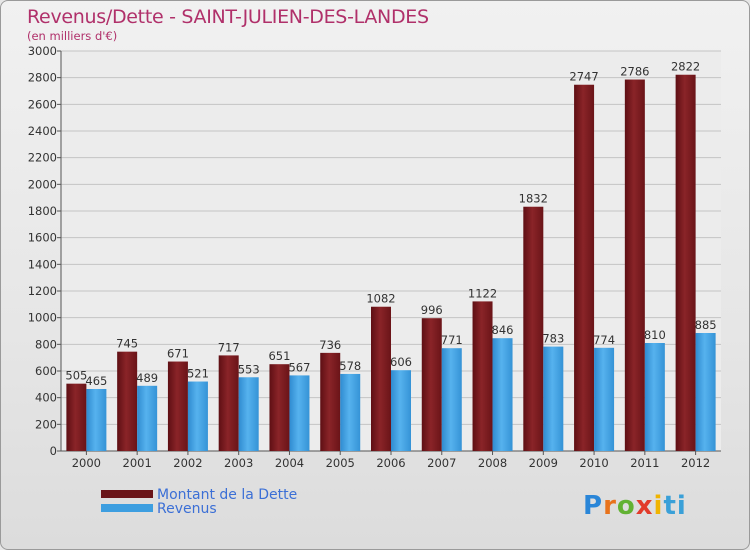 The width and height of the screenshot is (750, 550). What do you see at coordinates (432, 310) in the screenshot?
I see `data-label-debt-2007: 996` at bounding box center [432, 310].